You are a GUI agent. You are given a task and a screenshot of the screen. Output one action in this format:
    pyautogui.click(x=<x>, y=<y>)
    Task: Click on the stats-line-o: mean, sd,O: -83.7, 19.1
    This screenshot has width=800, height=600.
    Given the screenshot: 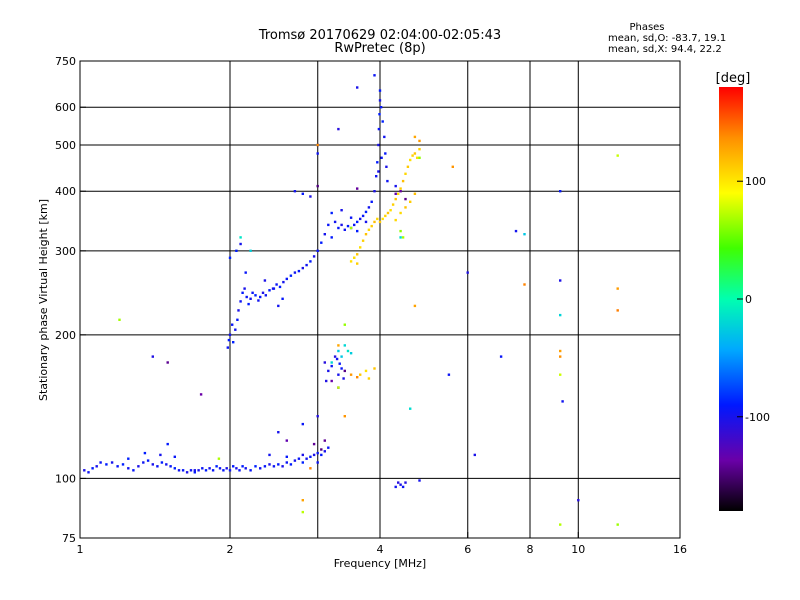 What is the action you would take?
    pyautogui.click(x=667, y=38)
    